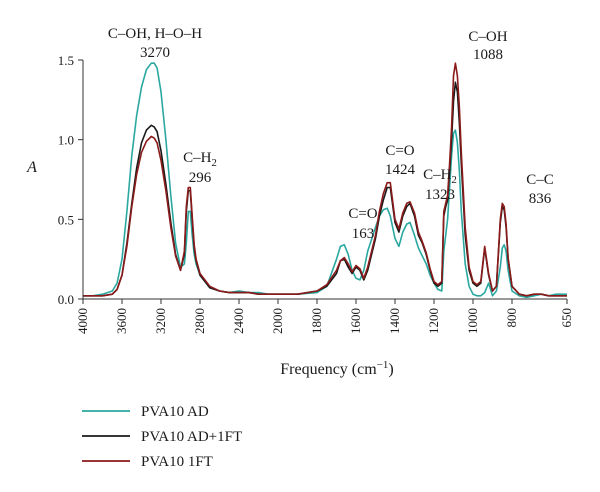 The height and width of the screenshot is (492, 600). What do you see at coordinates (175, 412) in the screenshot?
I see `legend-label: PVA10 AD` at bounding box center [175, 412].